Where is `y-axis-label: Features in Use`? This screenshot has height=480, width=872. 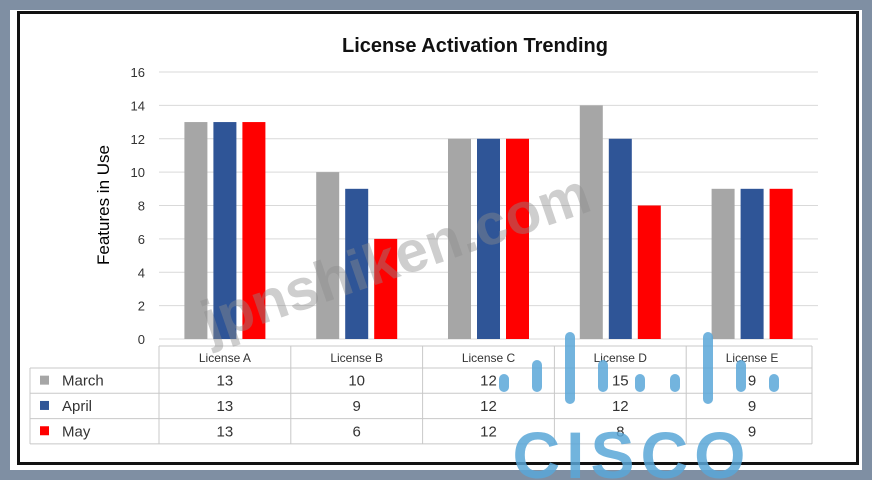 y-axis-label: Features in Use is located at coordinates (103, 205).